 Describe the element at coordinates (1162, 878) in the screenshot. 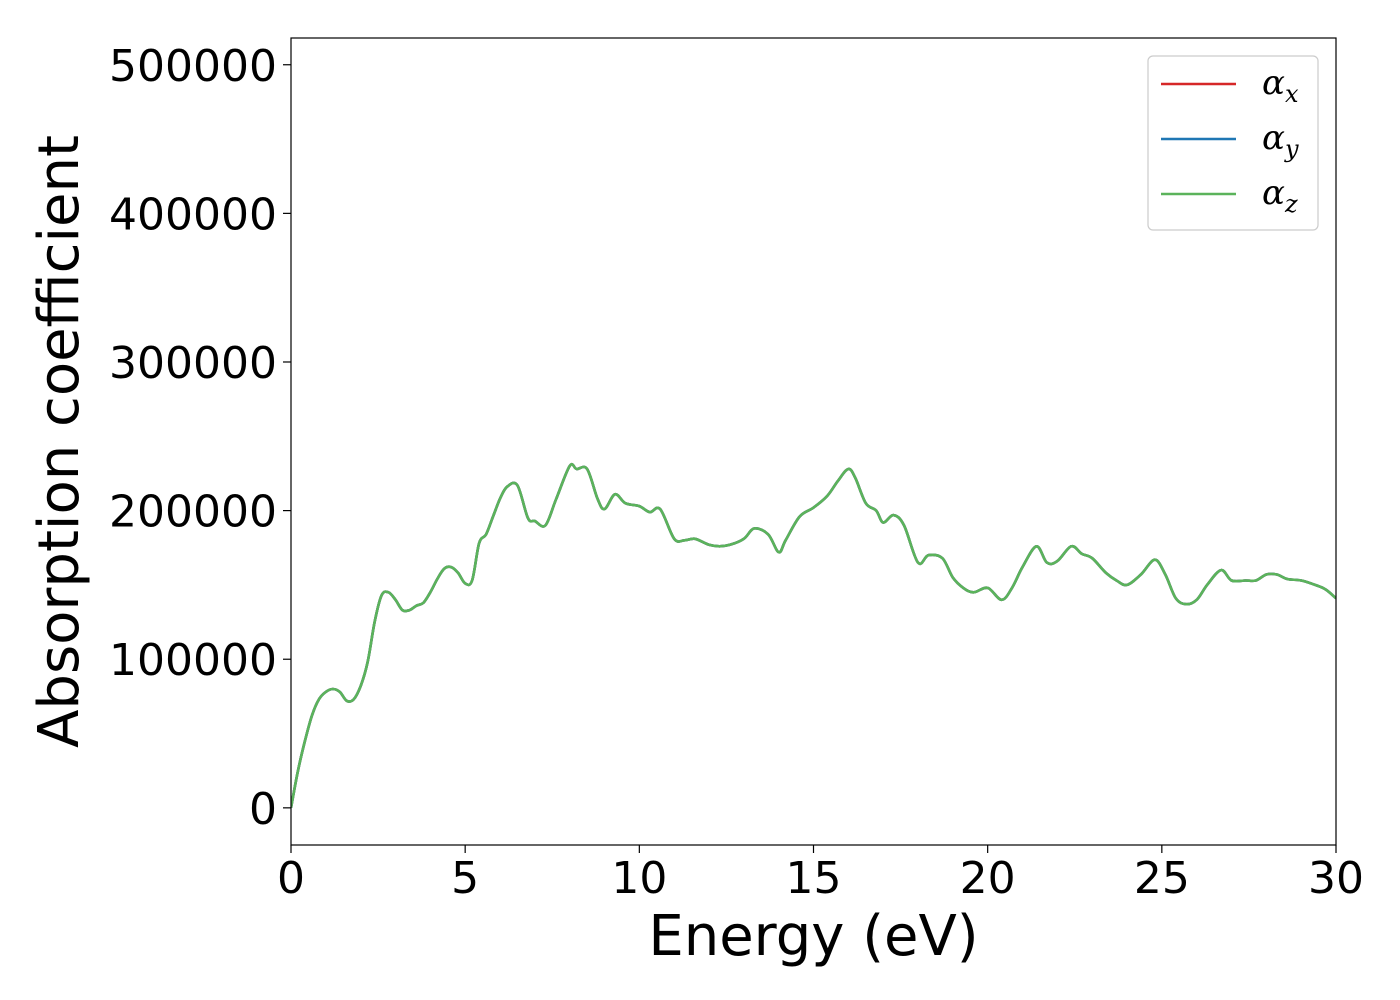

I see `x-tick-label: 25` at that location.